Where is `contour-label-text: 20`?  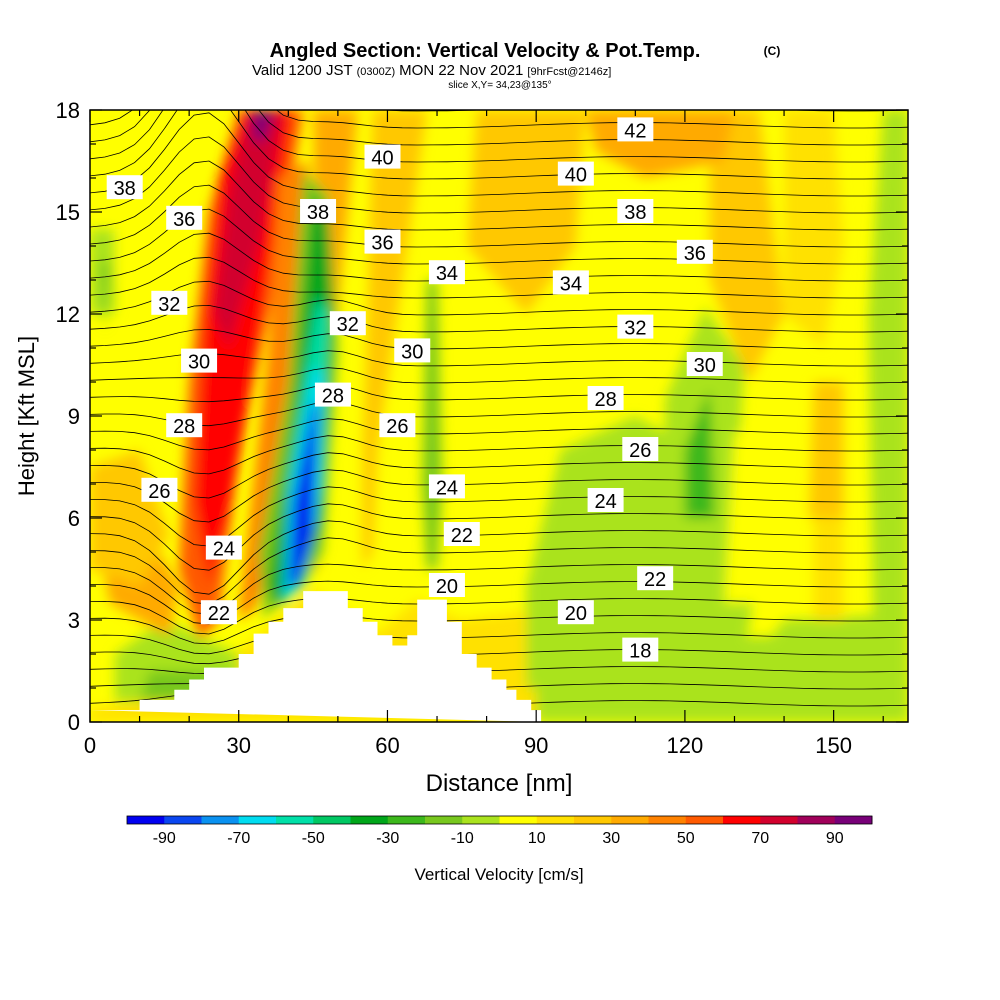
contour-label-text: 20 is located at coordinates (576, 614).